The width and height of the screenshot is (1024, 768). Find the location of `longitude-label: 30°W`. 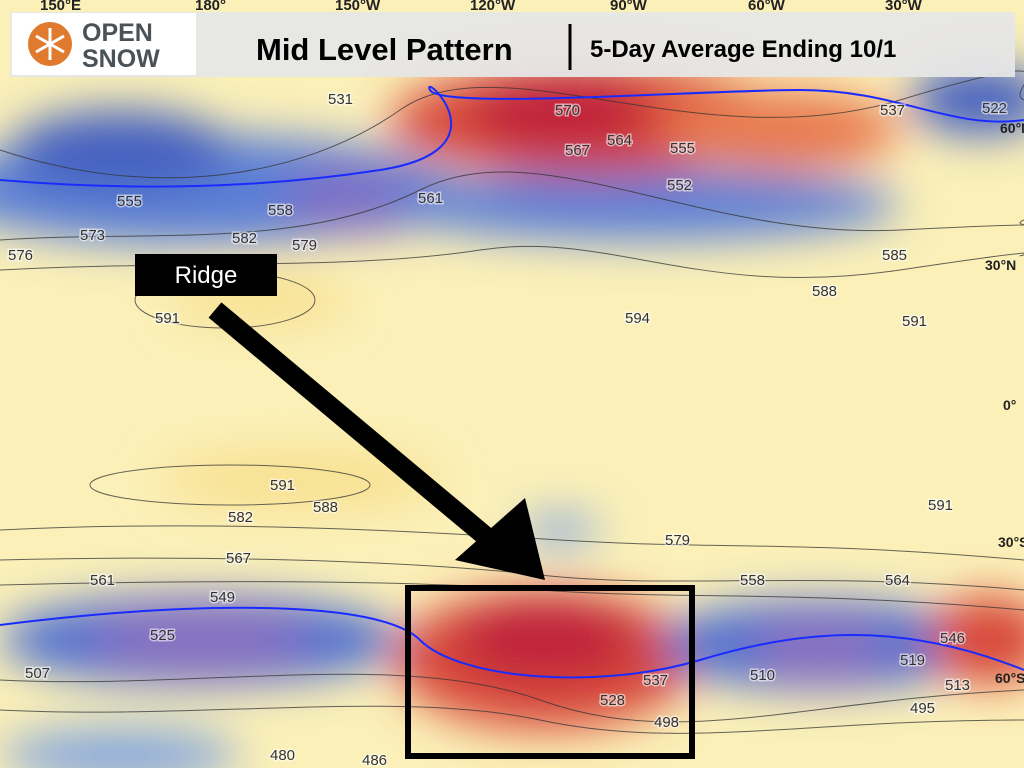

longitude-label: 30°W is located at coordinates (904, 7).